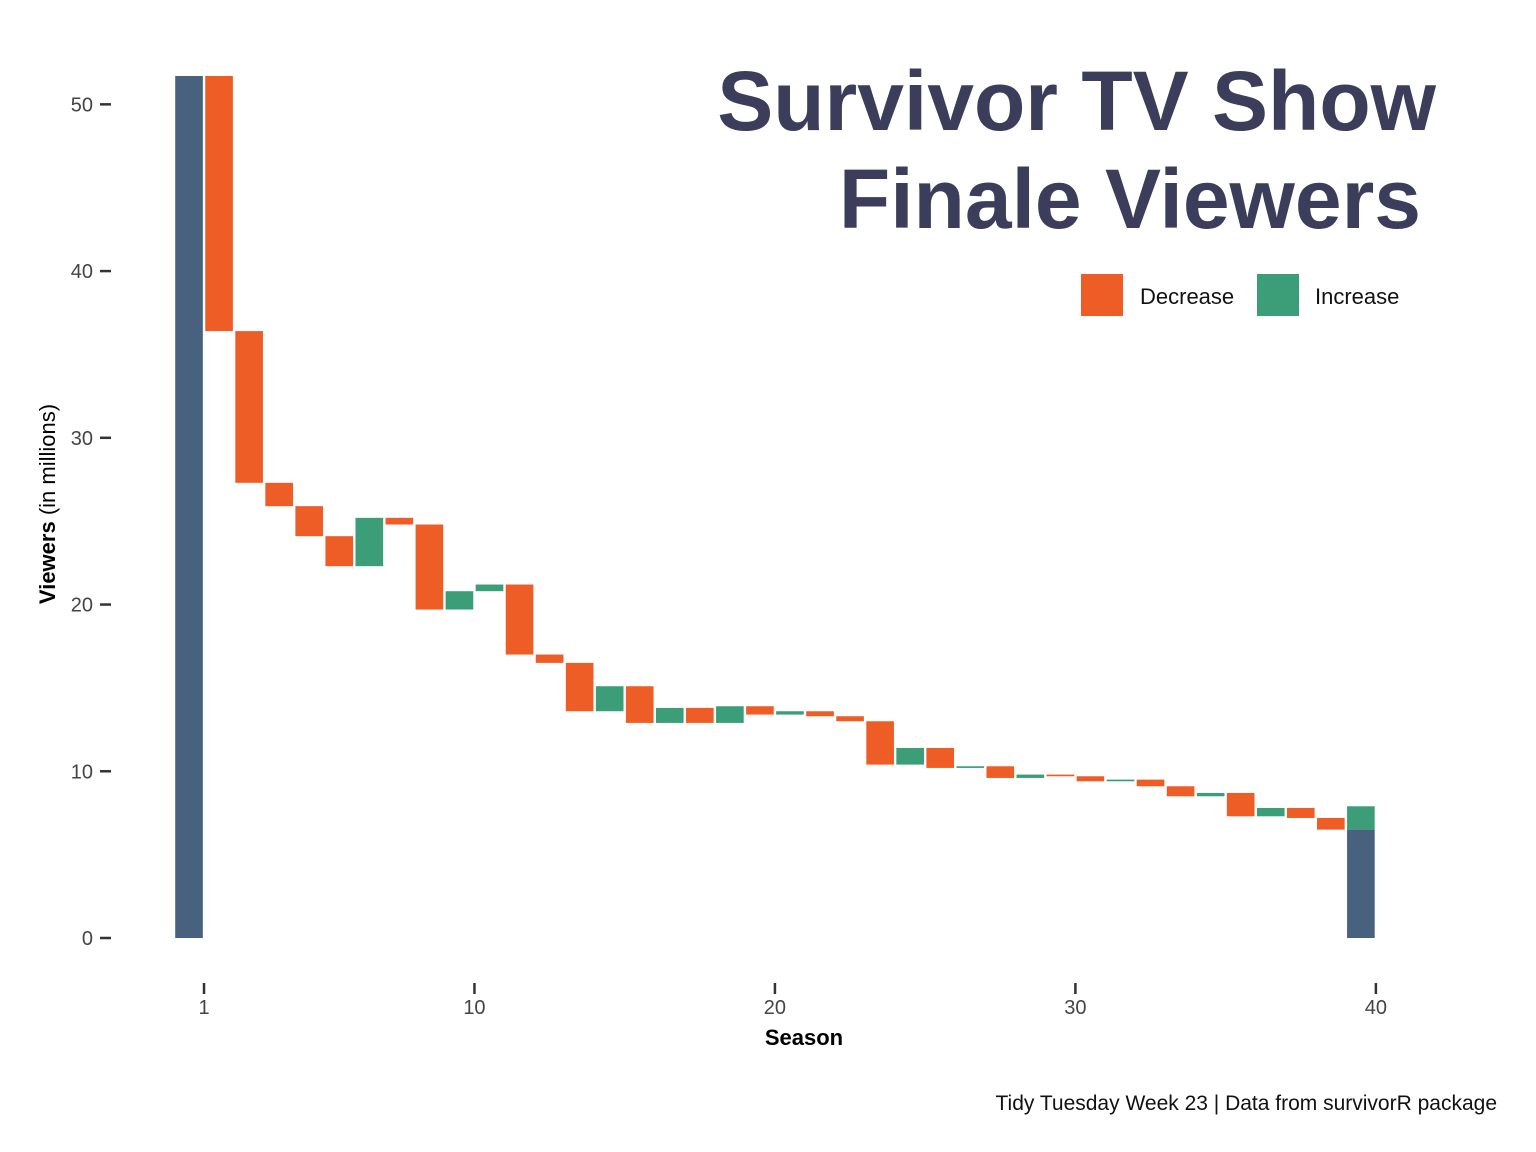 Image resolution: width=1536 pixels, height=1152 pixels. What do you see at coordinates (1278, 295) in the screenshot?
I see `legend-swatch-increase` at bounding box center [1278, 295].